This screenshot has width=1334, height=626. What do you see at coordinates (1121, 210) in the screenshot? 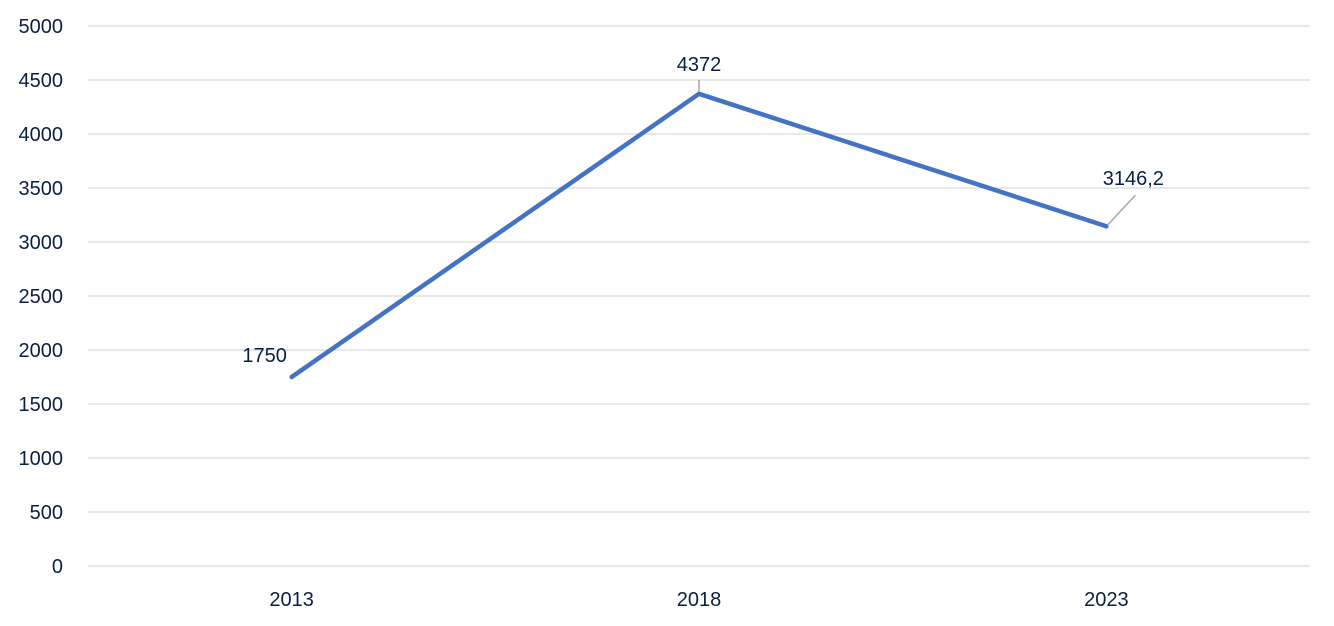
I see `leader-line` at bounding box center [1121, 210].